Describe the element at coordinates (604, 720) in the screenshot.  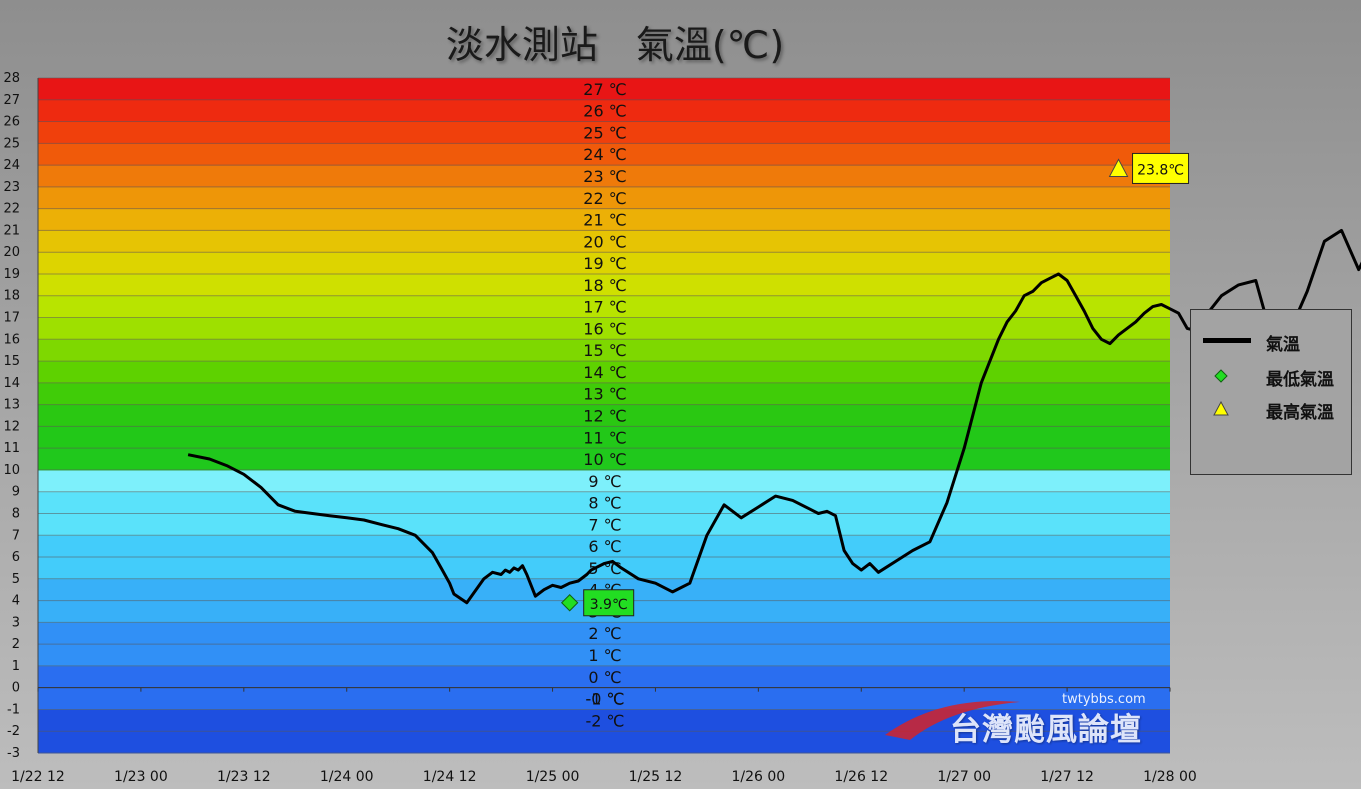
I see `band-label: -2 ℃` at that location.